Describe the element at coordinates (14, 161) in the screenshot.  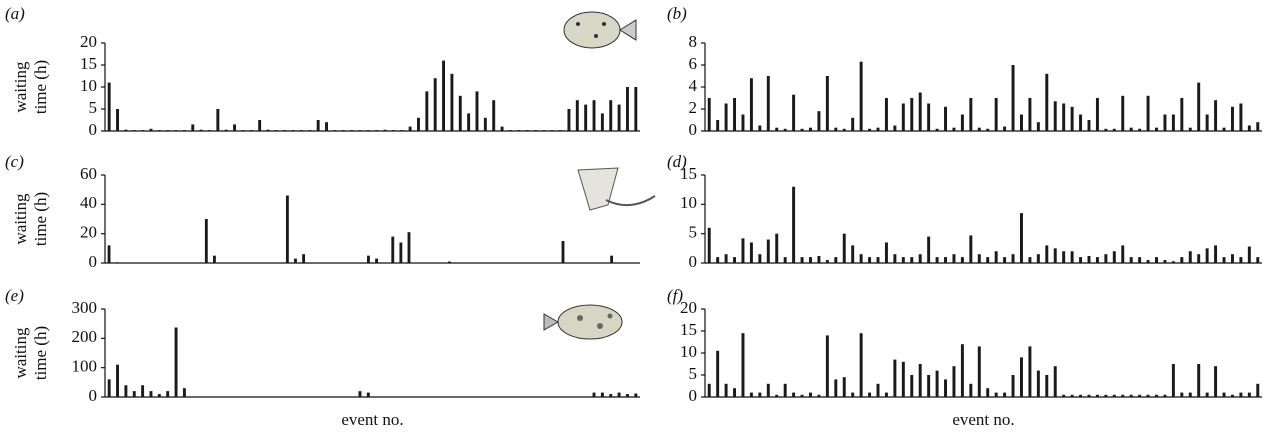
I see `panel-label: (c)` at that location.